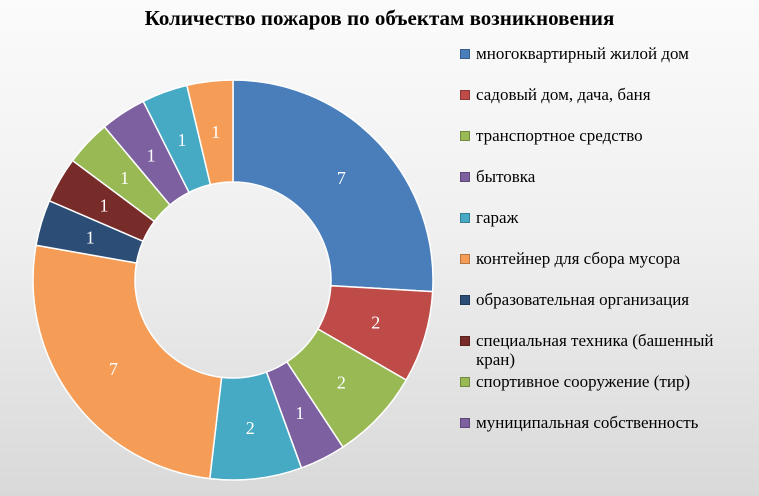 The width and height of the screenshot is (759, 496). I want to click on data-label-4: 2, so click(250, 428).